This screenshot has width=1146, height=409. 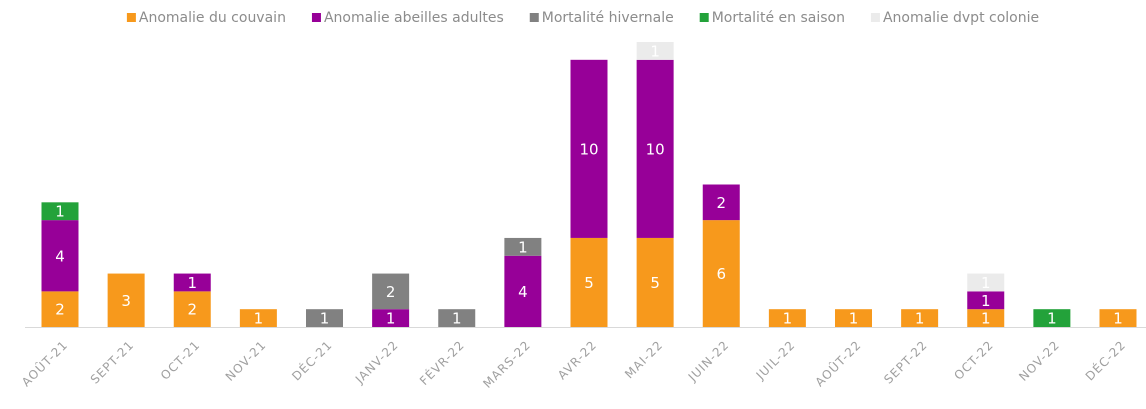 What do you see at coordinates (112, 362) in the screenshot?
I see `x-tick-label: SEPT-21` at bounding box center [112, 362].